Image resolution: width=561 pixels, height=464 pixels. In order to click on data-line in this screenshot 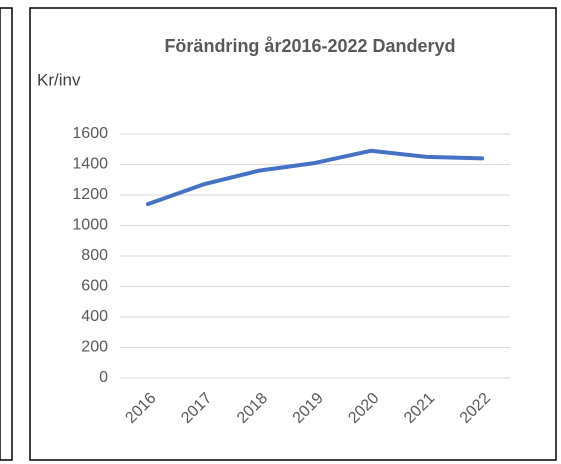, I will do `click(315, 177)`.